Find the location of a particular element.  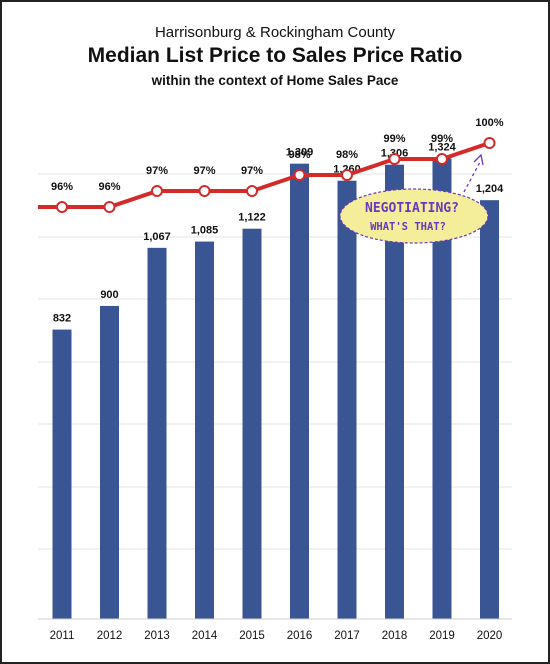

line-point-2019 is located at coordinates (442, 159).